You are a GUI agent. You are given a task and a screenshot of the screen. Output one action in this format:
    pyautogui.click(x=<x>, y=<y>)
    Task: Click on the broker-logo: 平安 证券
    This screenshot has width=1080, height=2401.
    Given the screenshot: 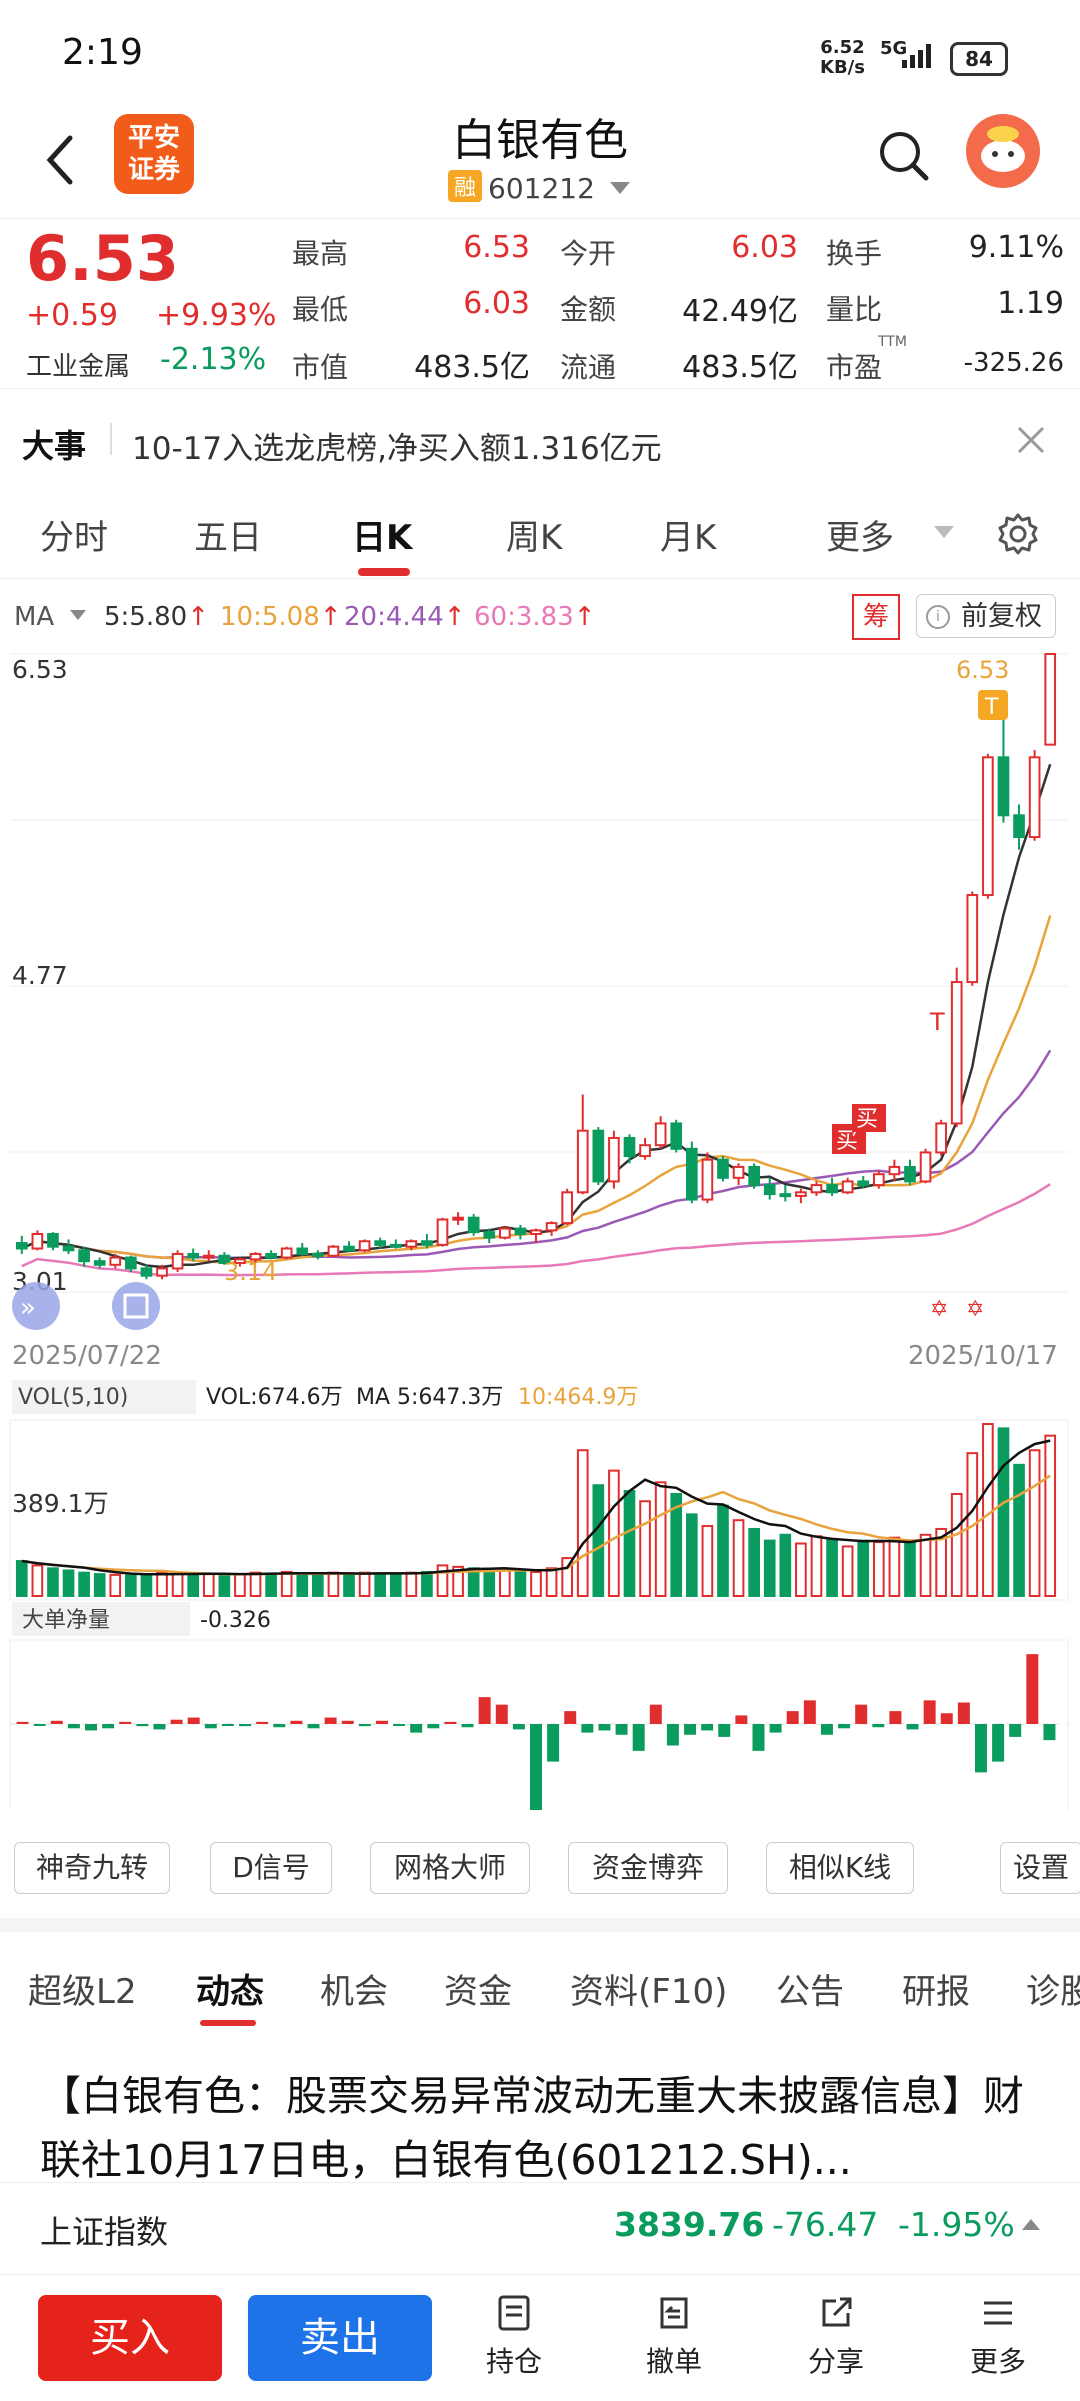 What is the action you would take?
    pyautogui.click(x=154, y=154)
    